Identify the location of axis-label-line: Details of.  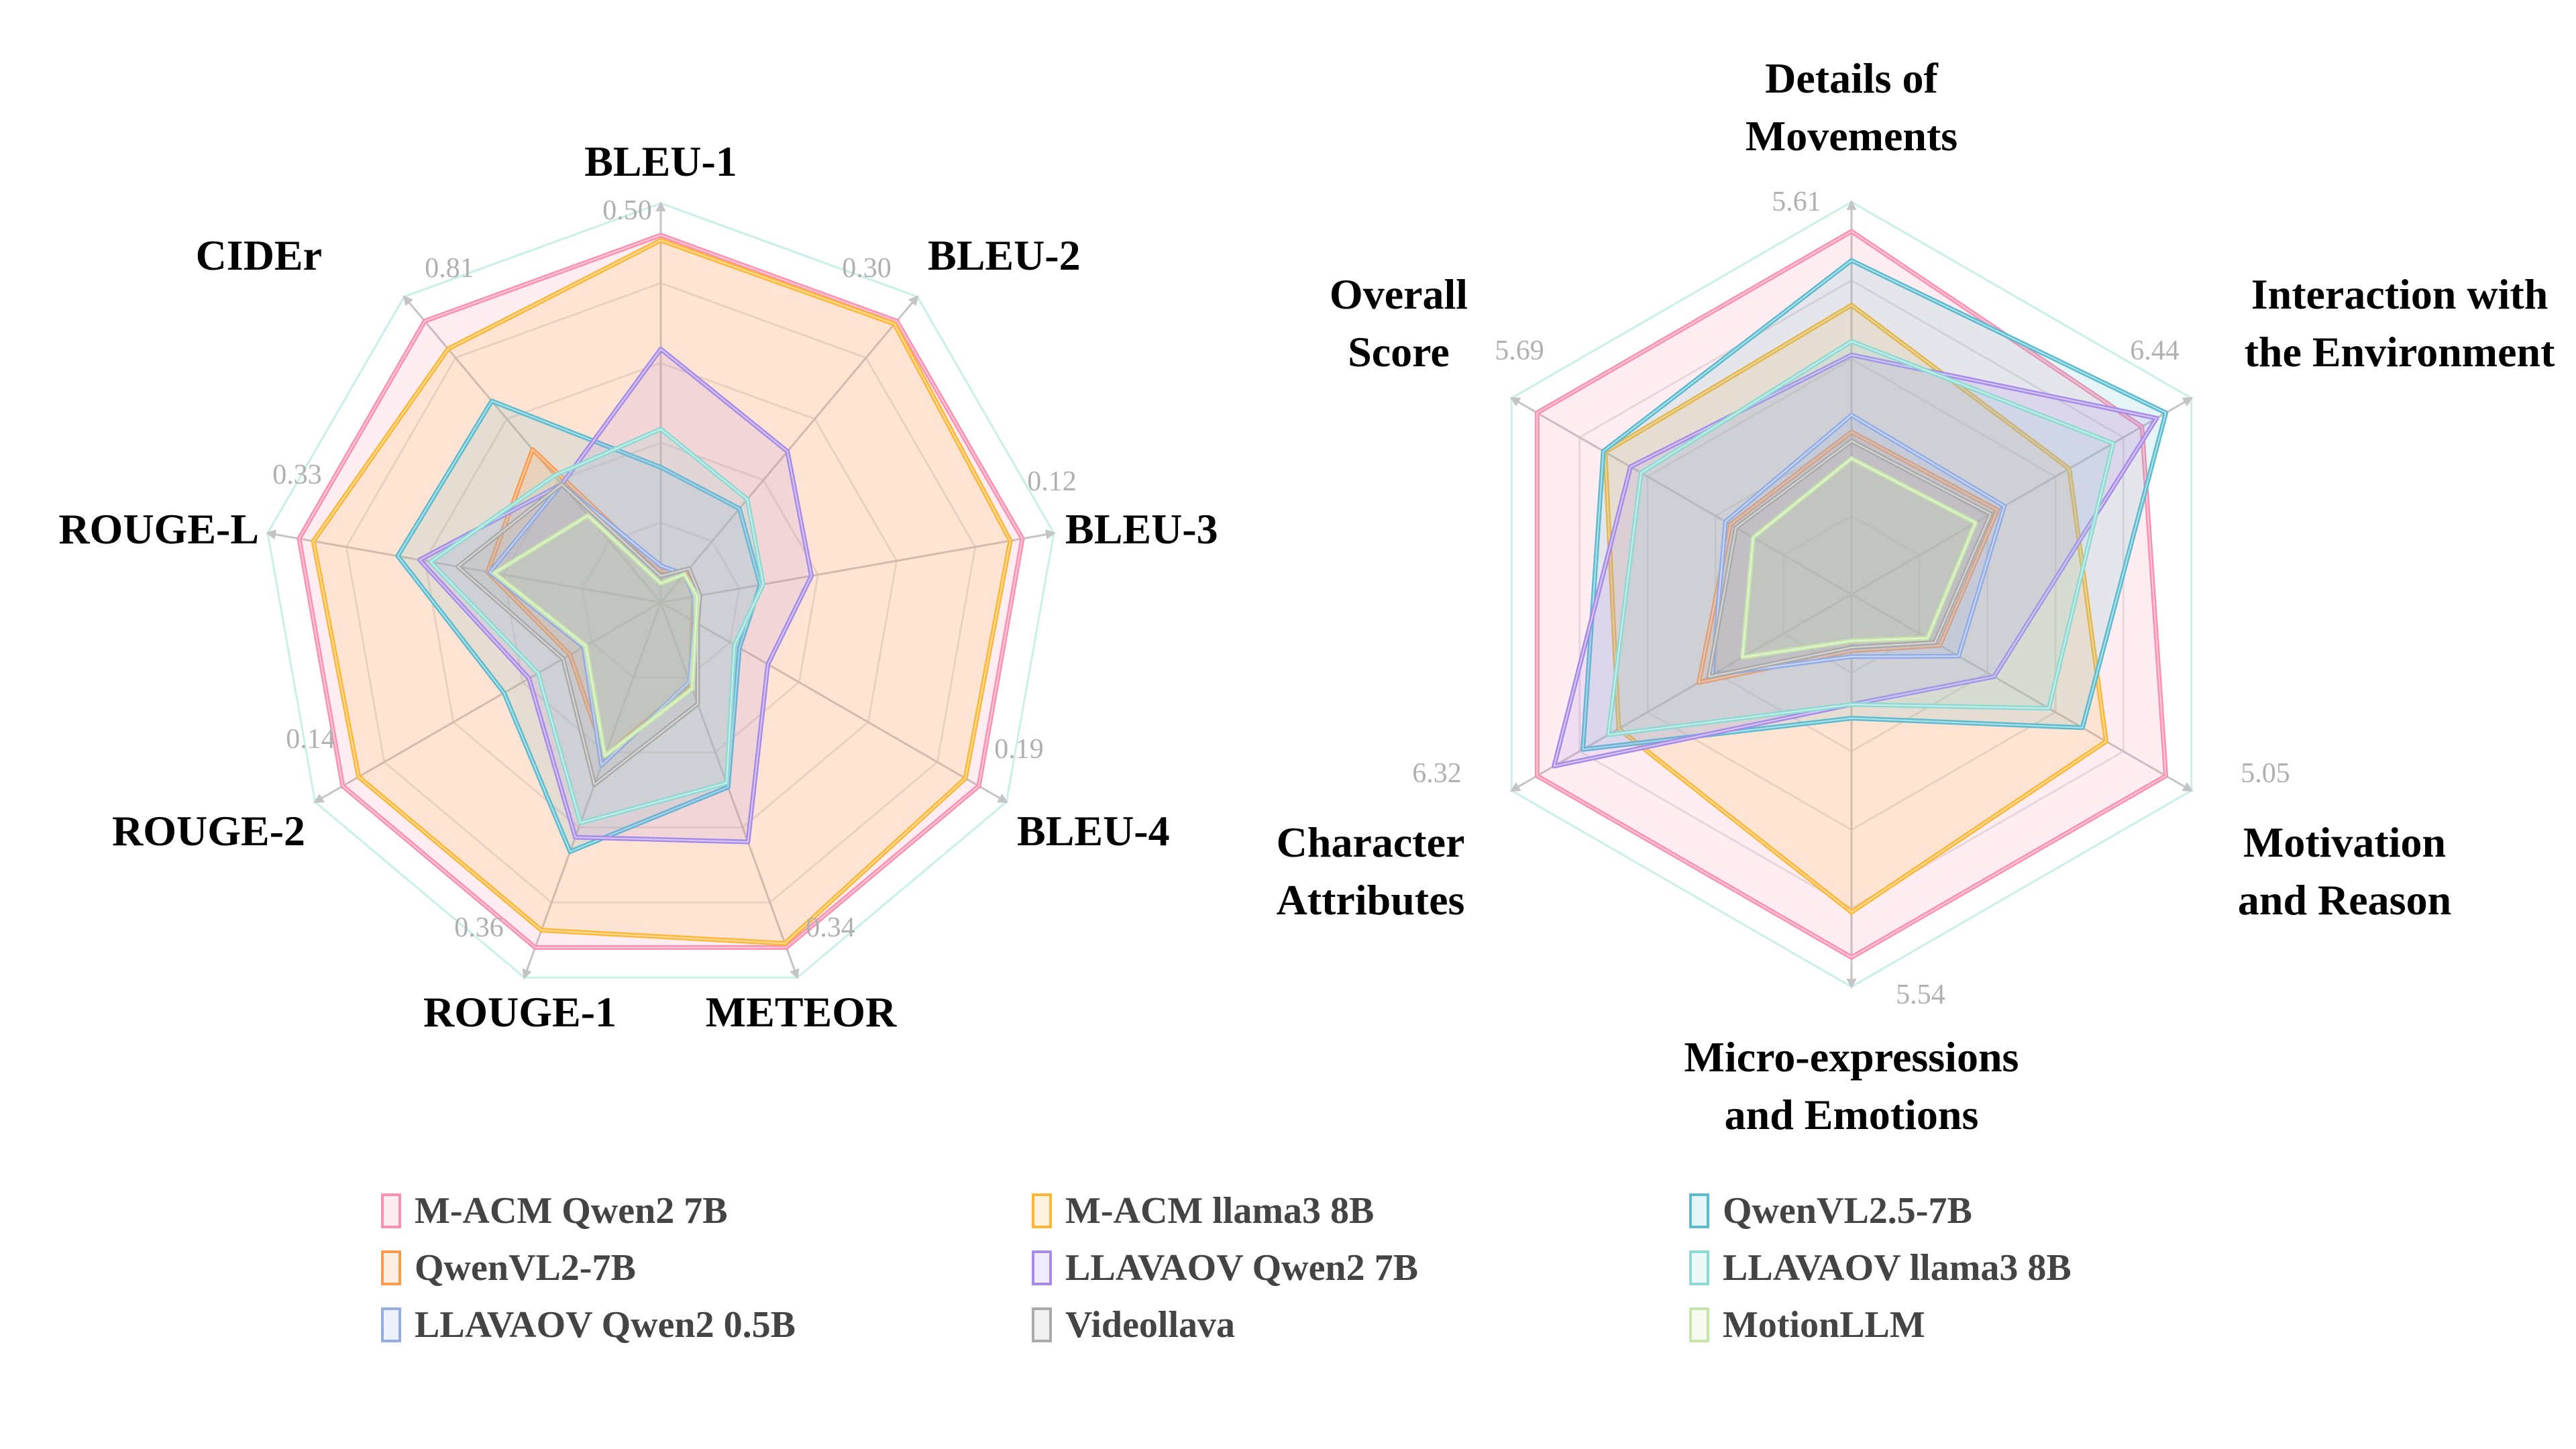
(1851, 78).